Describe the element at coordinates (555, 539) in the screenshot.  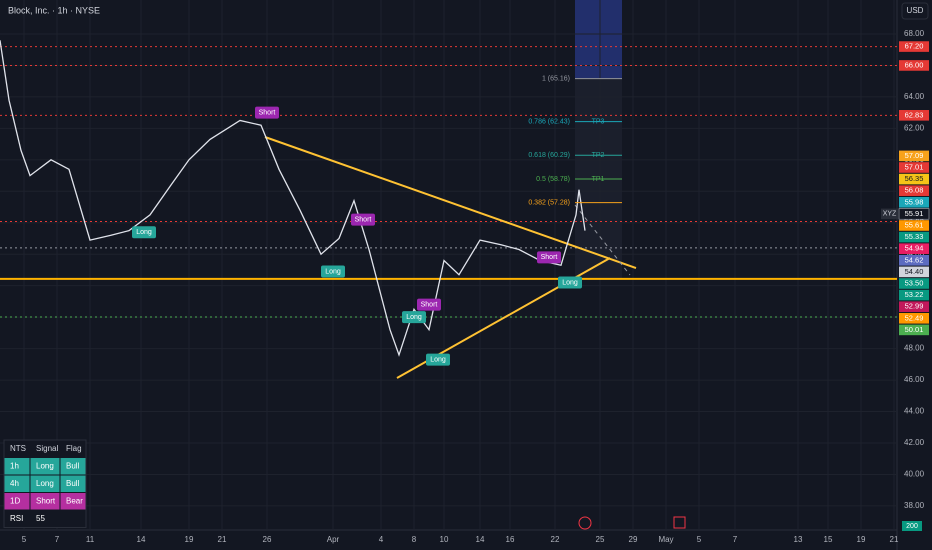
I see `x-tick-label: 22` at that location.